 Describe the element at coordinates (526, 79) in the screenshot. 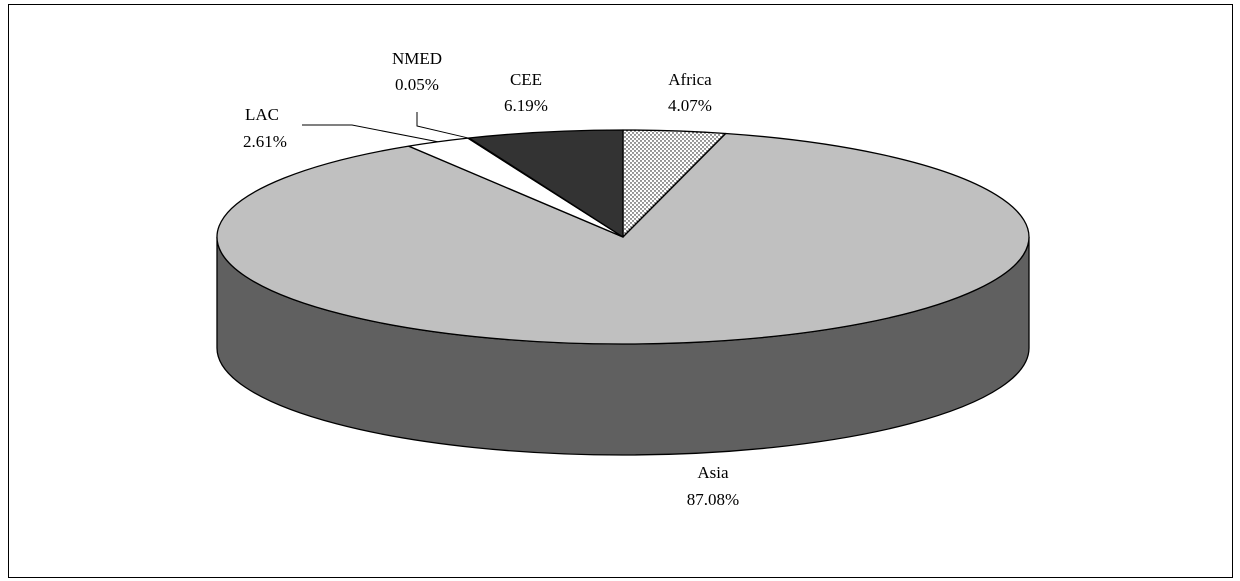

I see `label-cee-name: CEE` at that location.